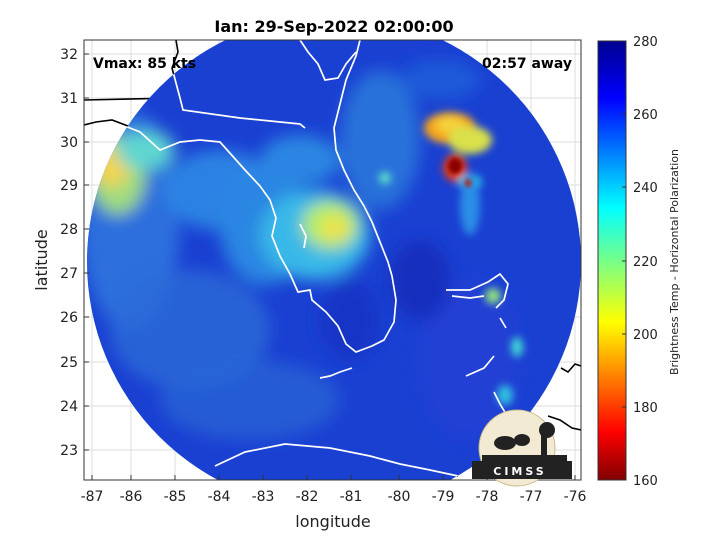 The image size is (720, 540). I want to click on y-tick-label: 24, so click(69, 407).